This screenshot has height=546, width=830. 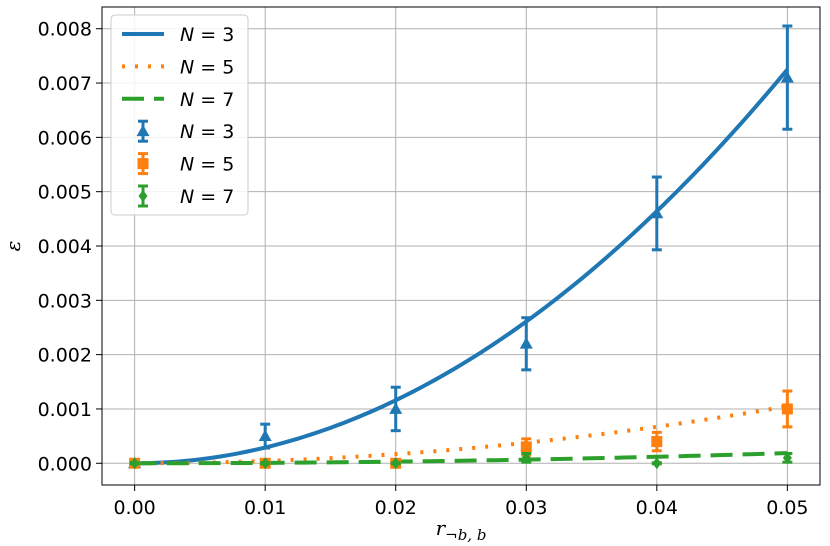 I want to click on y-tick-label: 0.006, so click(x=65, y=138).